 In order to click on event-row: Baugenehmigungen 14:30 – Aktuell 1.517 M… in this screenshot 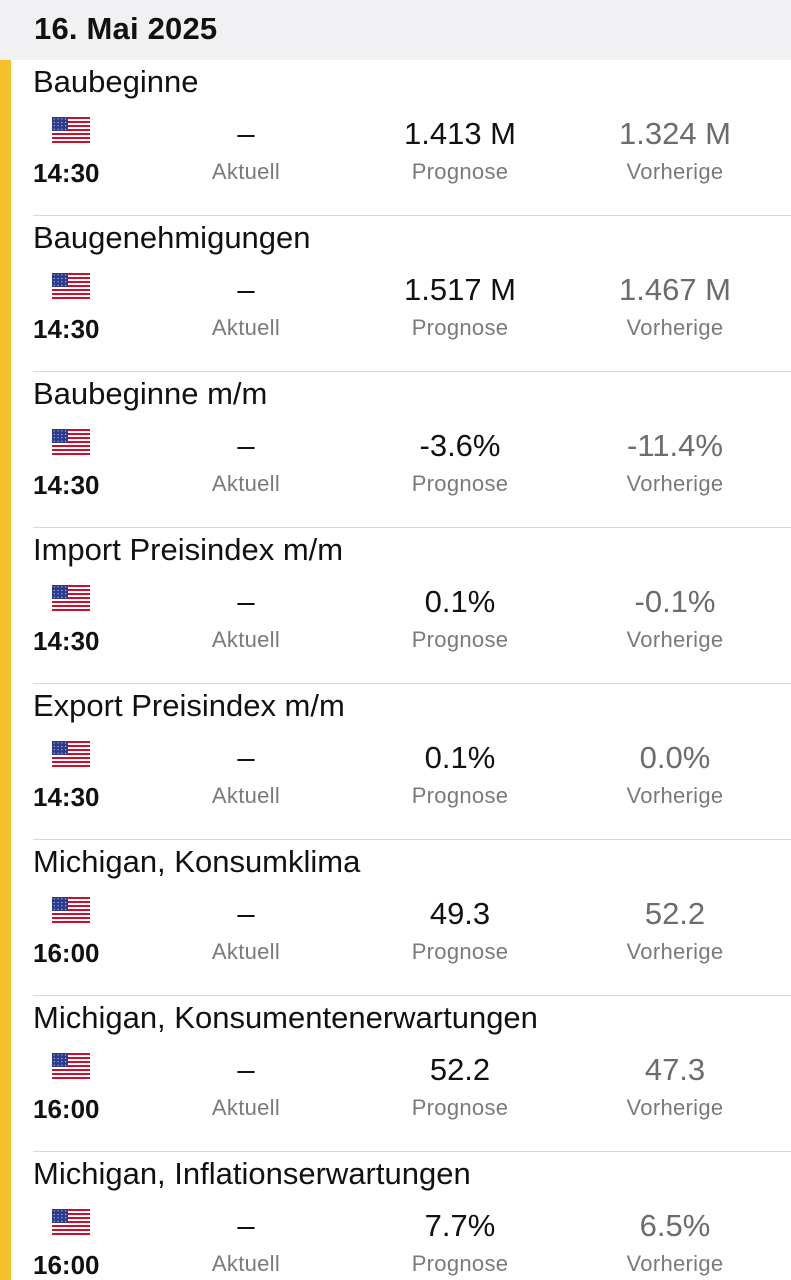, I will do `click(395, 294)`.